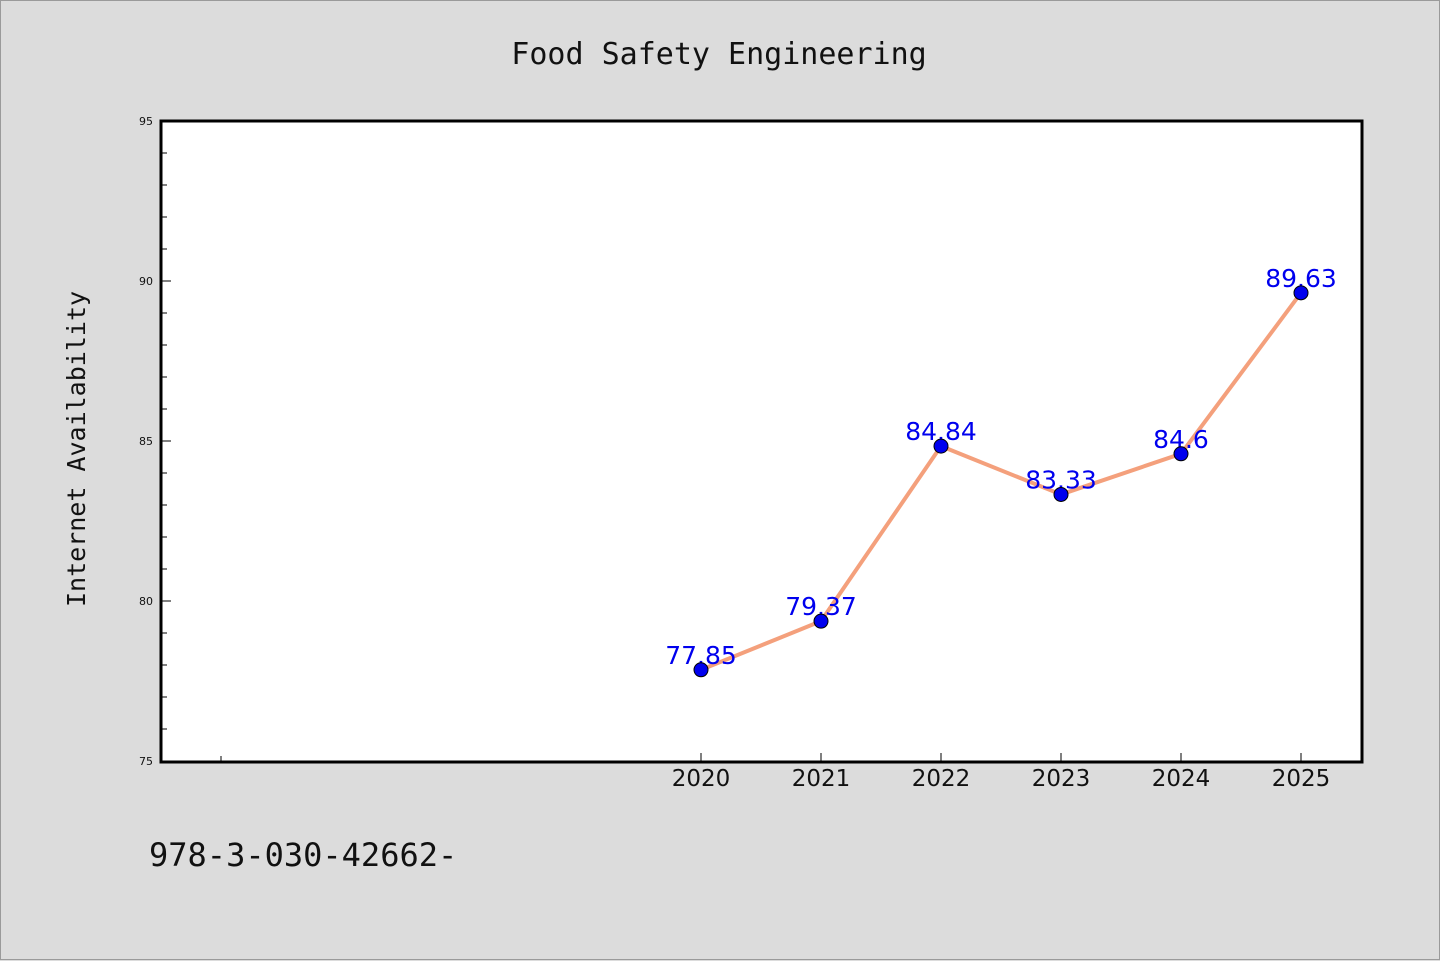 Image resolution: width=1440 pixels, height=961 pixels. Describe the element at coordinates (701, 779) in the screenshot. I see `x-tick-label: 2020` at that location.